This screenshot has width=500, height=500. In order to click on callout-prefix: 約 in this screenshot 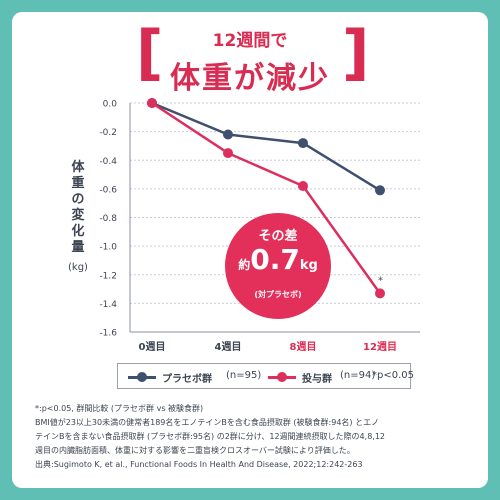, I will do `click(244, 265)`.